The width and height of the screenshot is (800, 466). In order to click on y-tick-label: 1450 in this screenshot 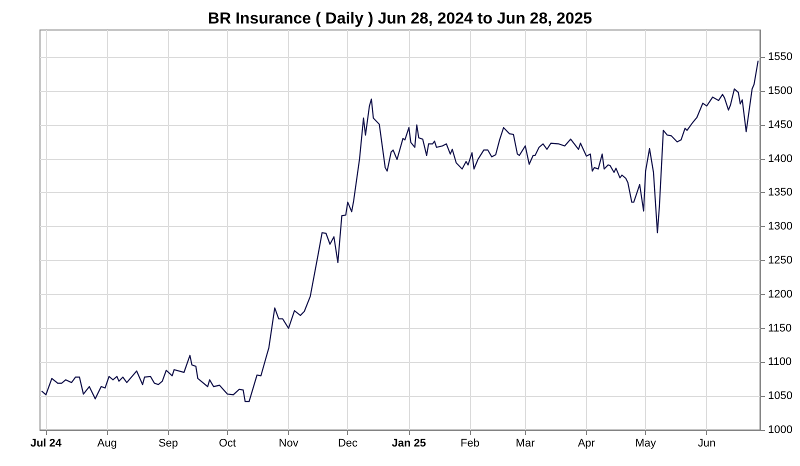, I will do `click(780, 124)`.